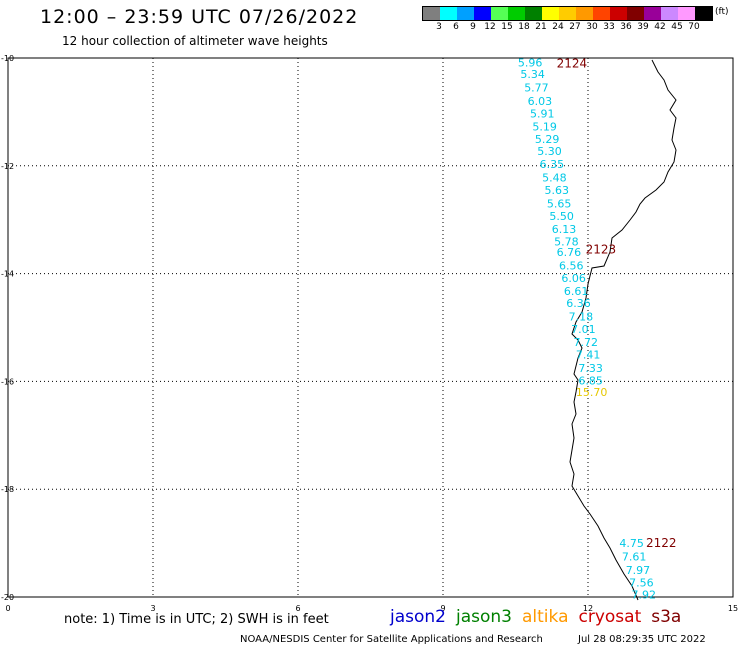 The width and height of the screenshot is (740, 650). What do you see at coordinates (722, 12) in the screenshot?
I see `color-scale-unit: (ft)` at bounding box center [722, 12].